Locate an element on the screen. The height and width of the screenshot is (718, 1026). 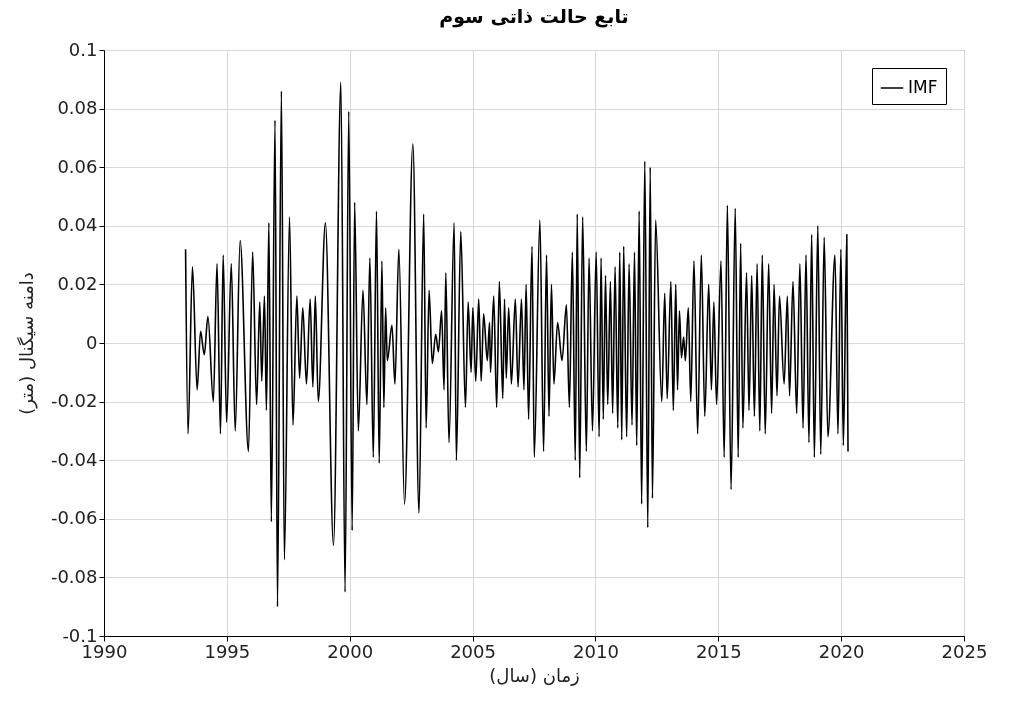
y-tick-label: 0.06 is located at coordinates (77, 166).